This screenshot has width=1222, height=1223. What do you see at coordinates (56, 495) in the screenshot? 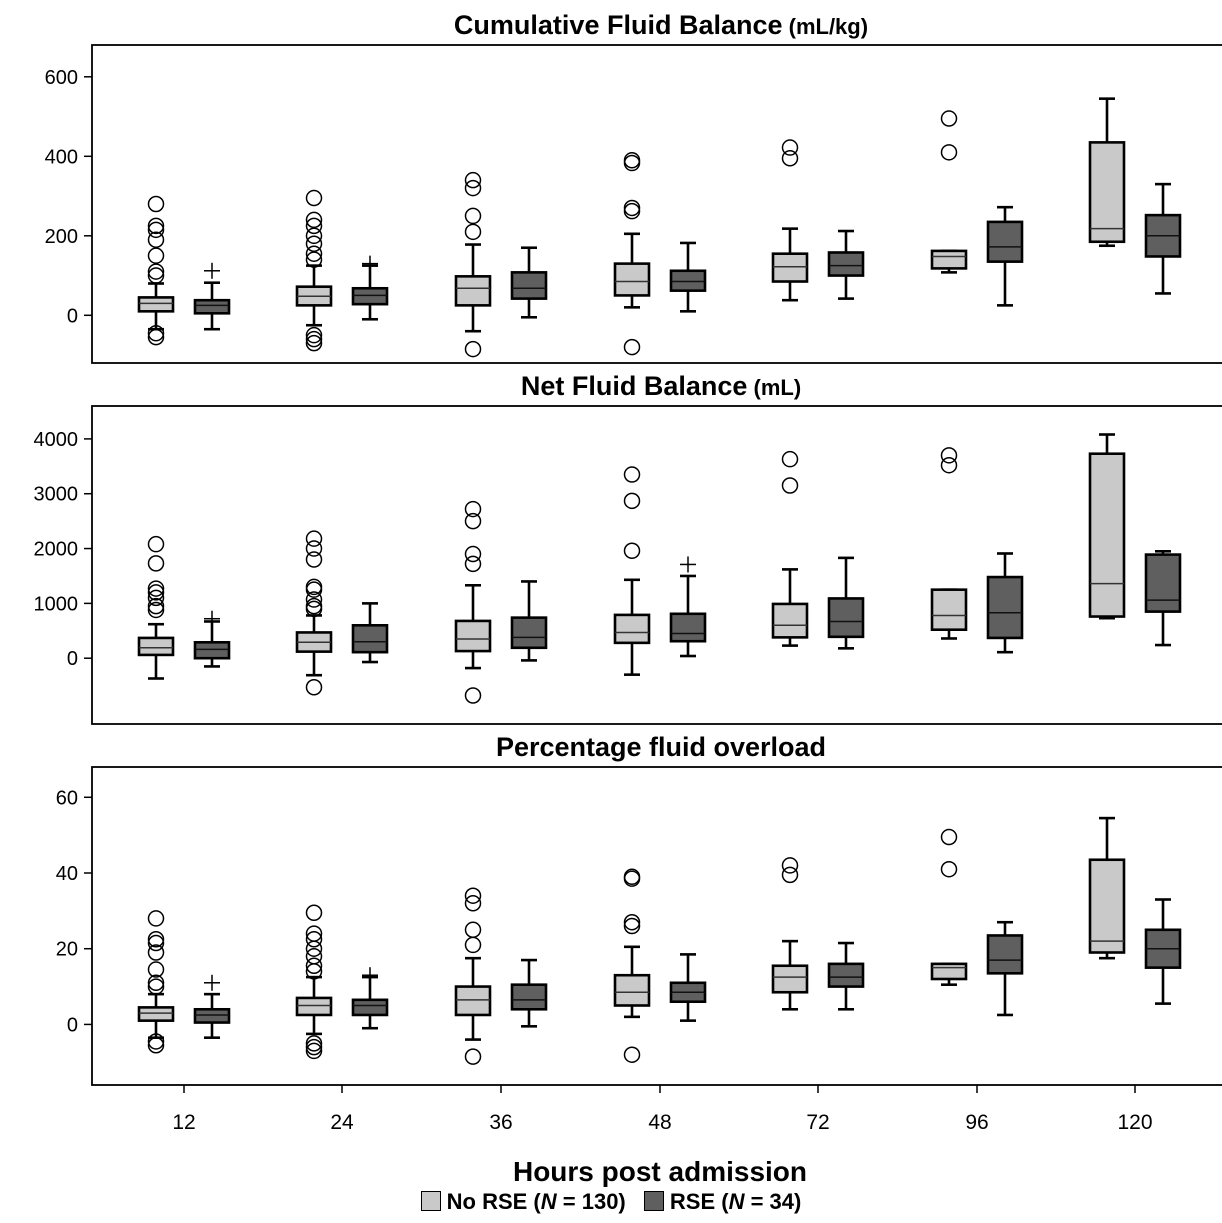
I see `y-tick-label: 3000` at bounding box center [56, 495].